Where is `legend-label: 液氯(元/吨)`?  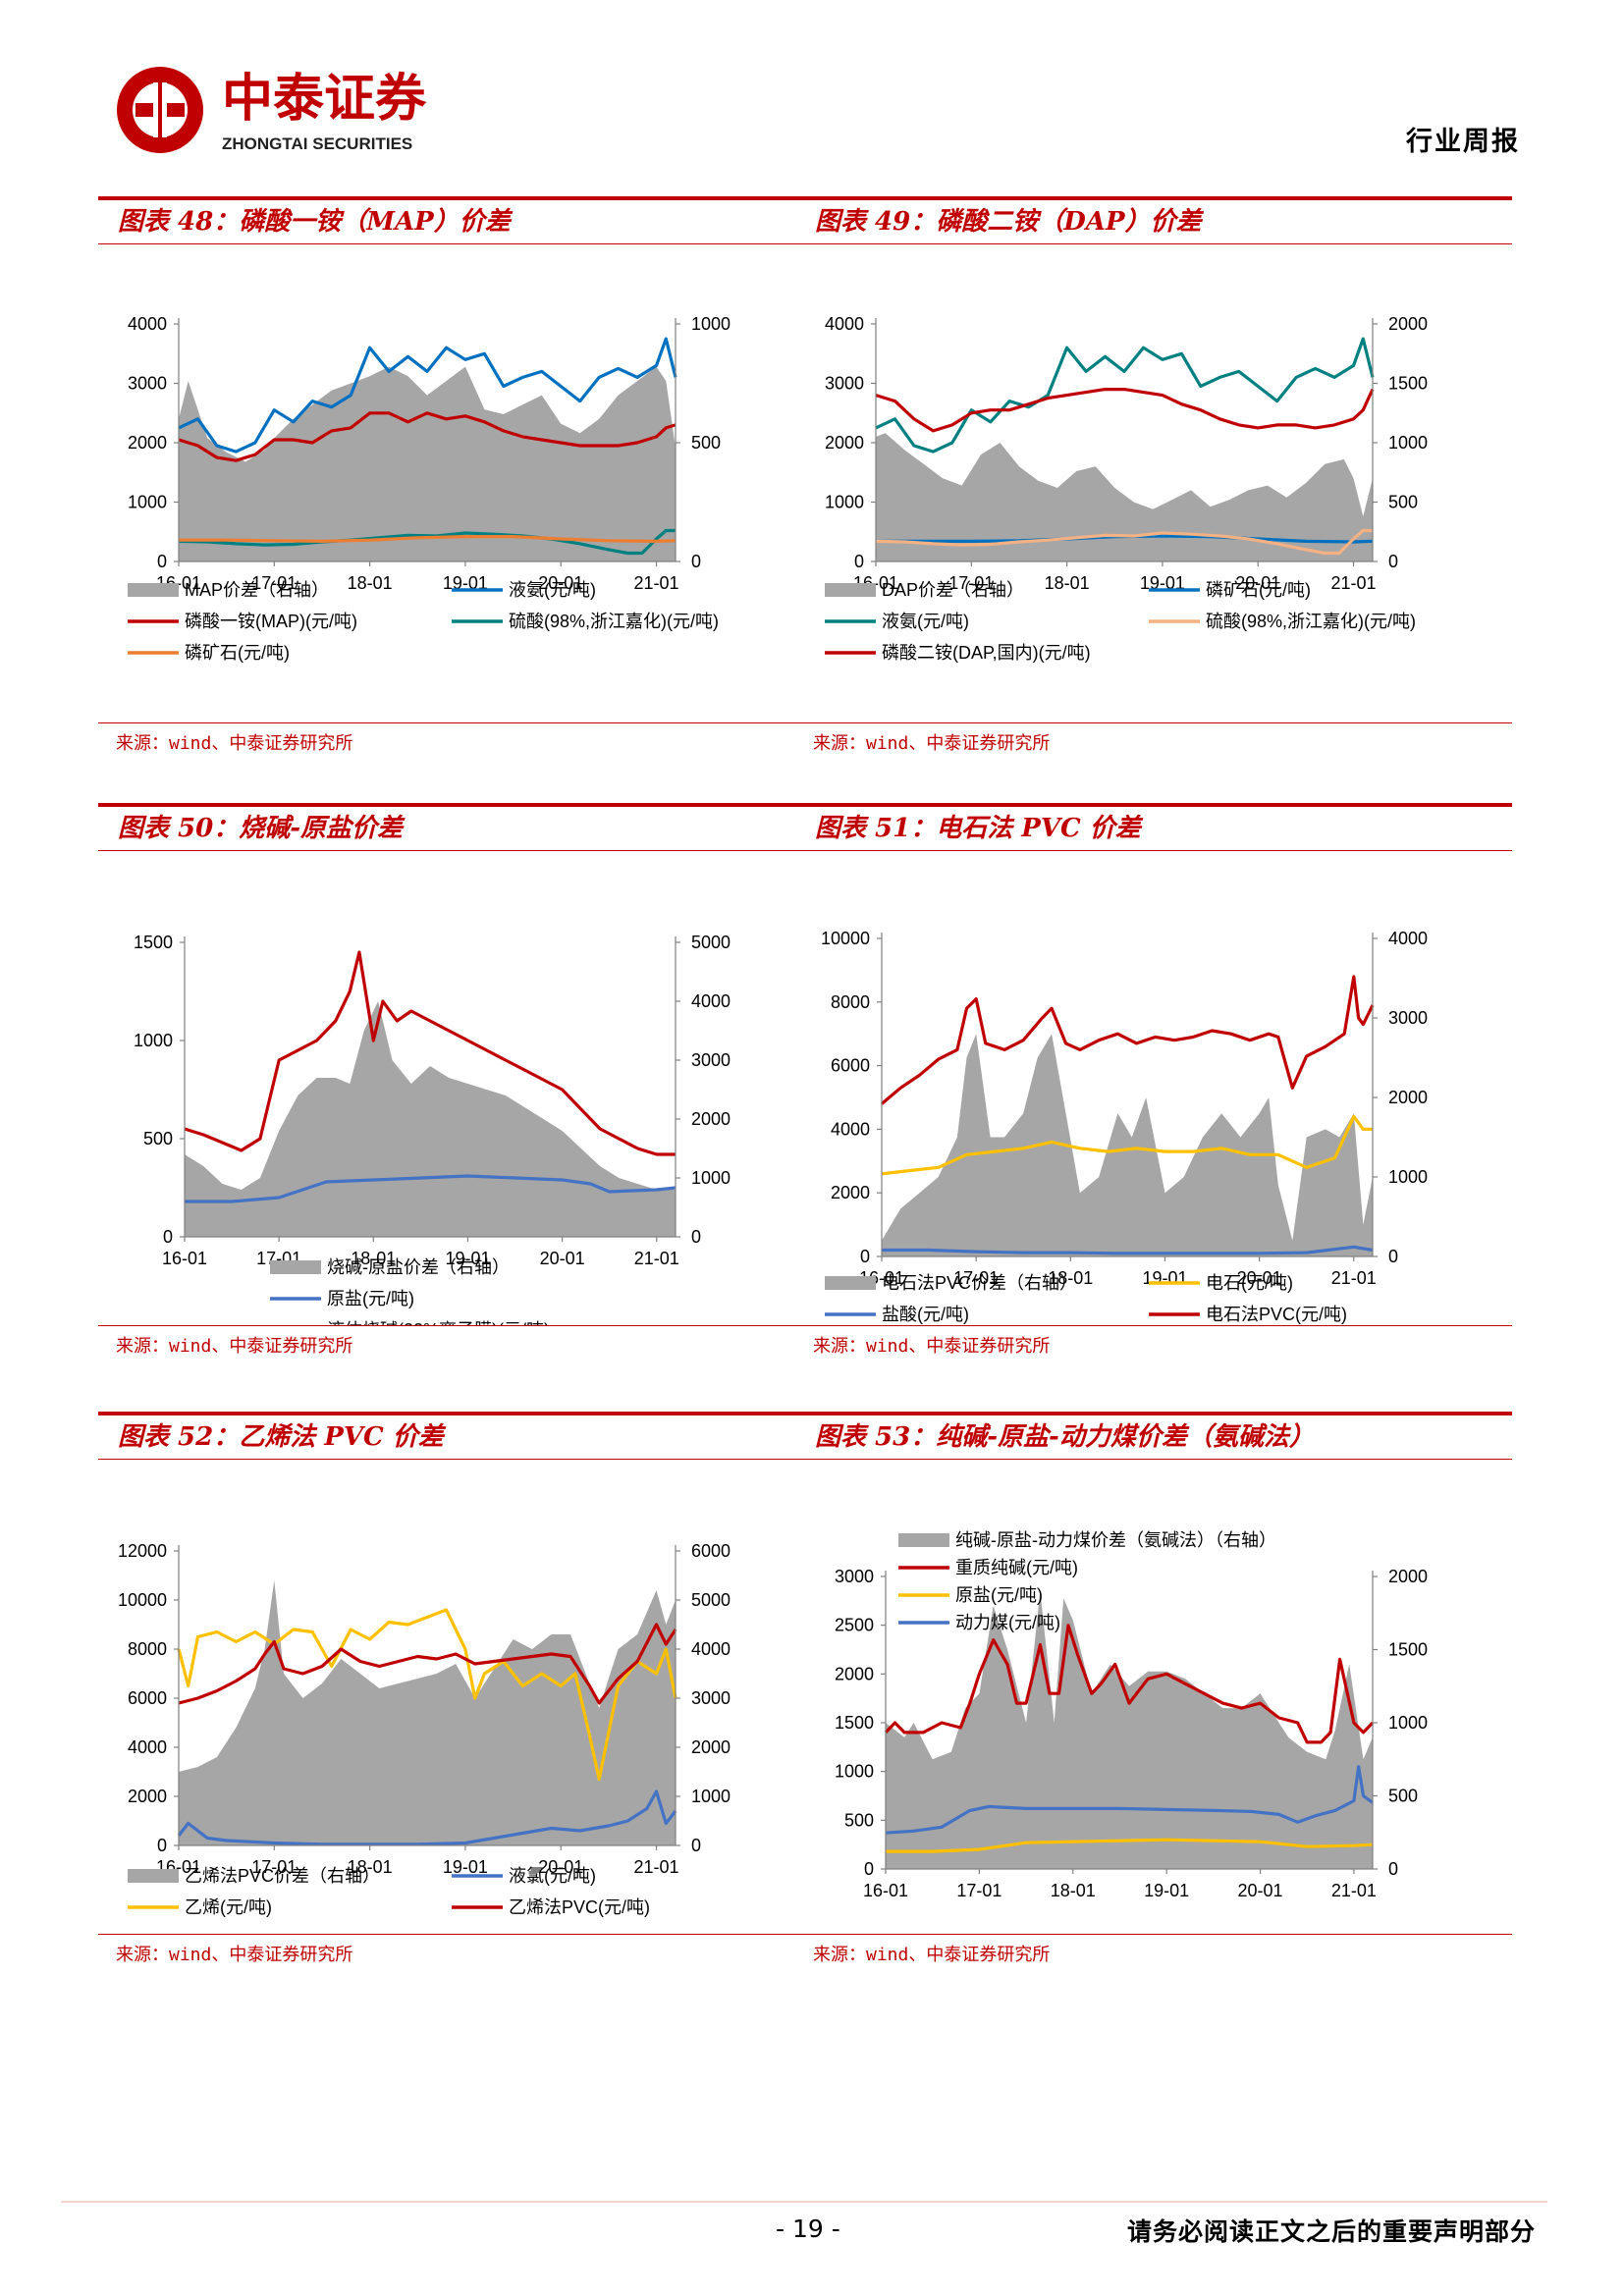 legend-label: 液氯(元/吨) is located at coordinates (552, 1876).